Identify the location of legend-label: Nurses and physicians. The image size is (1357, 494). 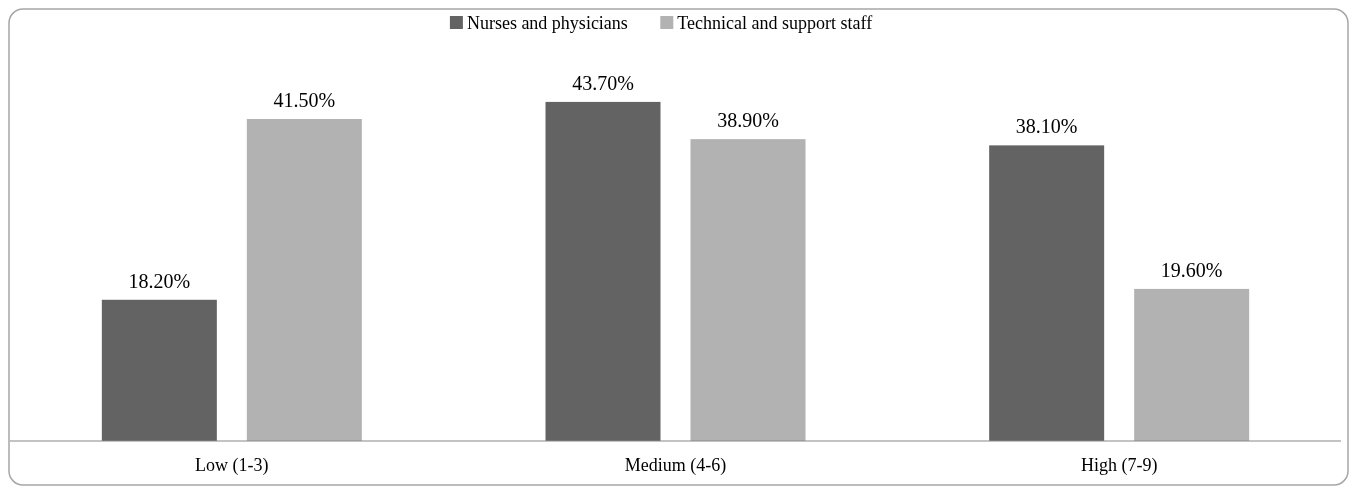
(547, 23).